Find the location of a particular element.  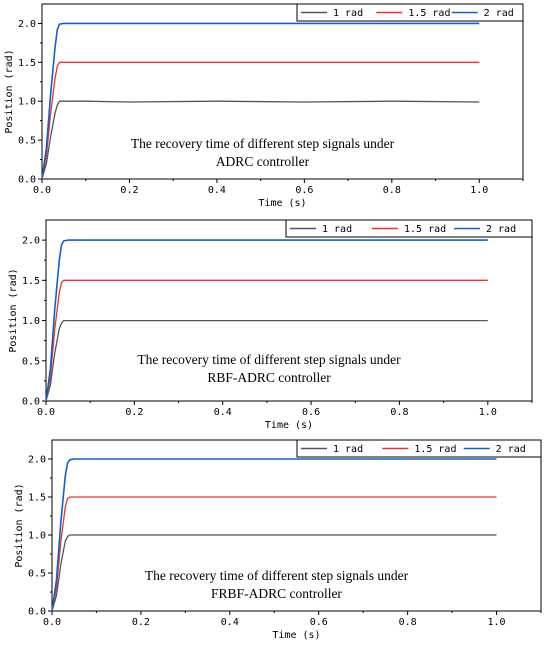

annotation-line: ADRC controller is located at coordinates (263, 161).